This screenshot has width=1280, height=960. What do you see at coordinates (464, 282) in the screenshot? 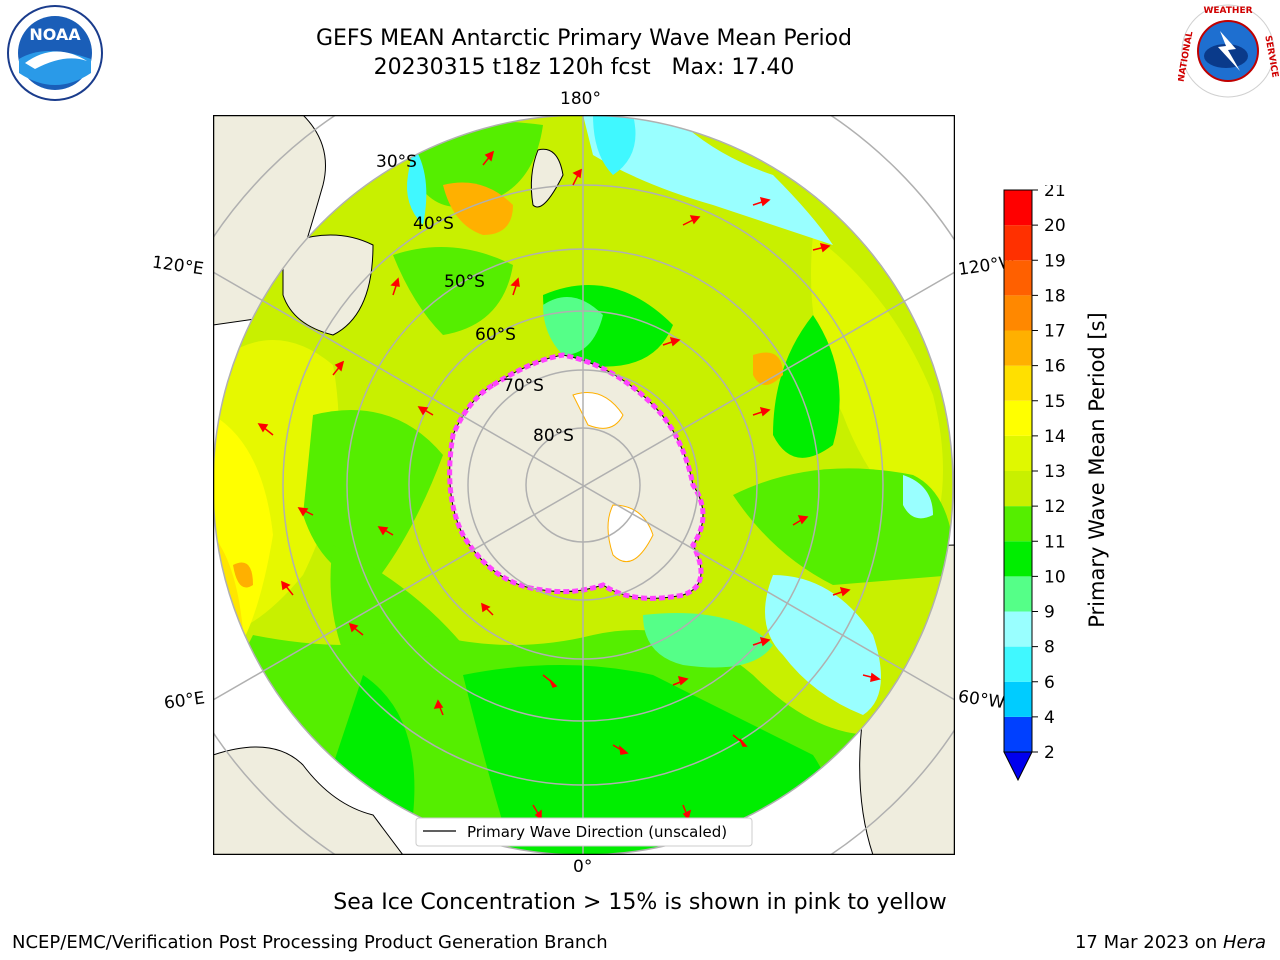
I see `lat-label: 50°S` at bounding box center [464, 282].